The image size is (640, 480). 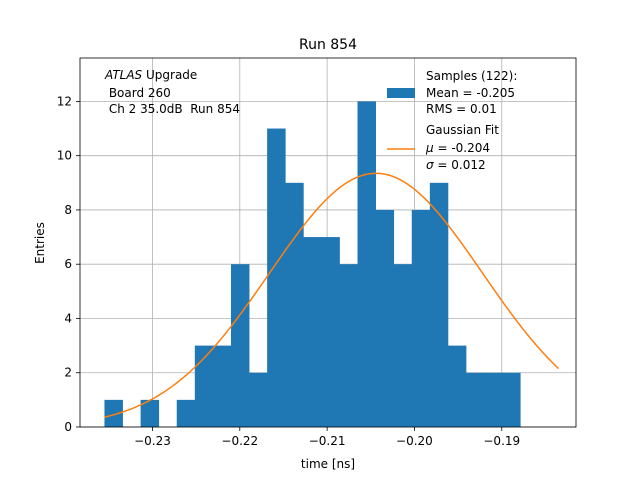 I want to click on annotation-line-1: ATLAS Upgrade, so click(x=150, y=75).